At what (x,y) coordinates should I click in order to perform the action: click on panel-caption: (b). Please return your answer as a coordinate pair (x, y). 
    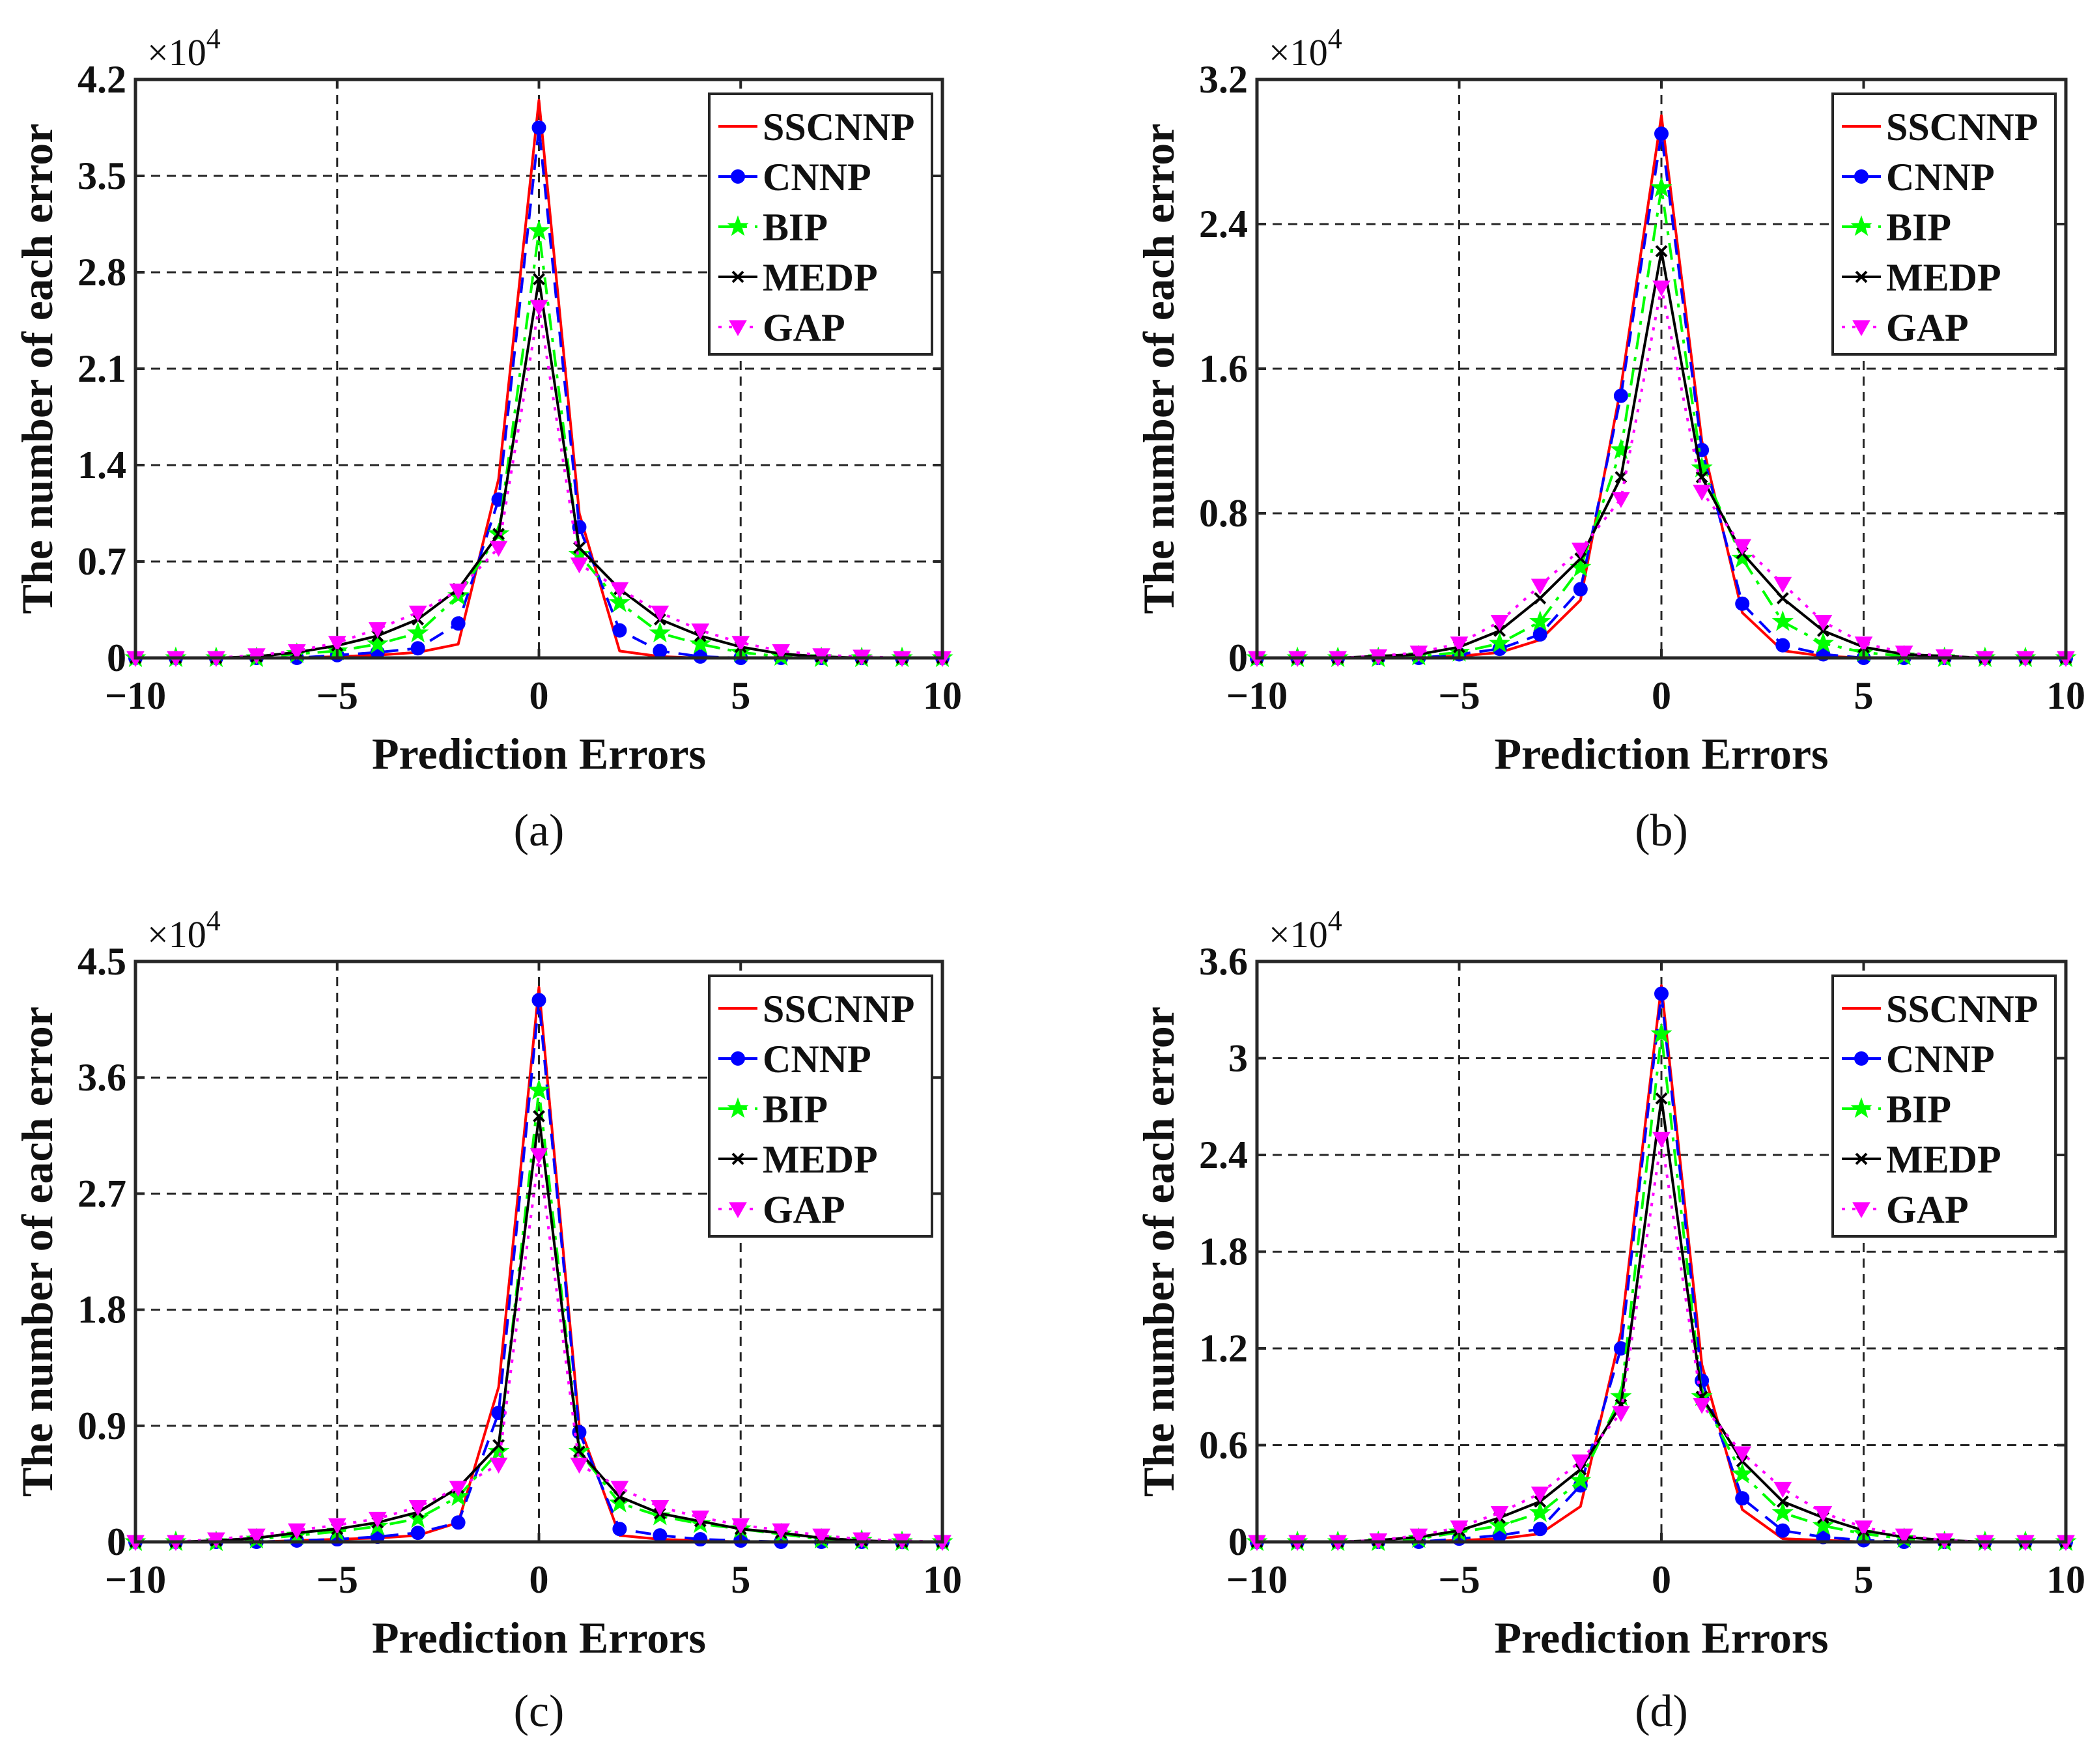
    Looking at the image, I should click on (1661, 831).